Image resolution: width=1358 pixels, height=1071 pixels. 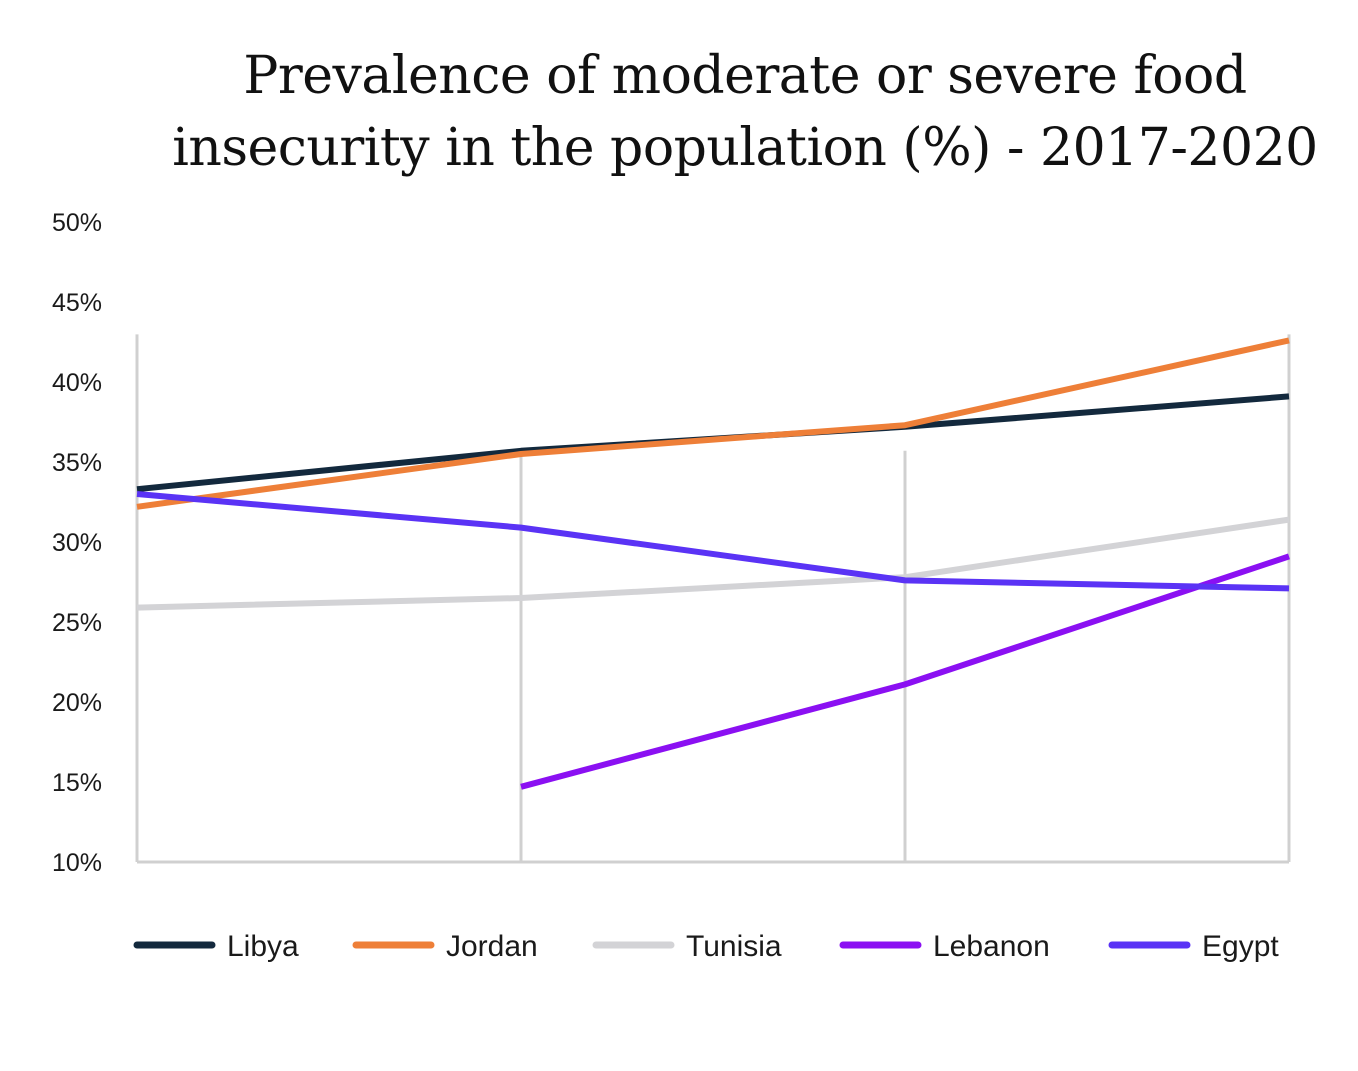 I want to click on series-line-libya, so click(x=713, y=443).